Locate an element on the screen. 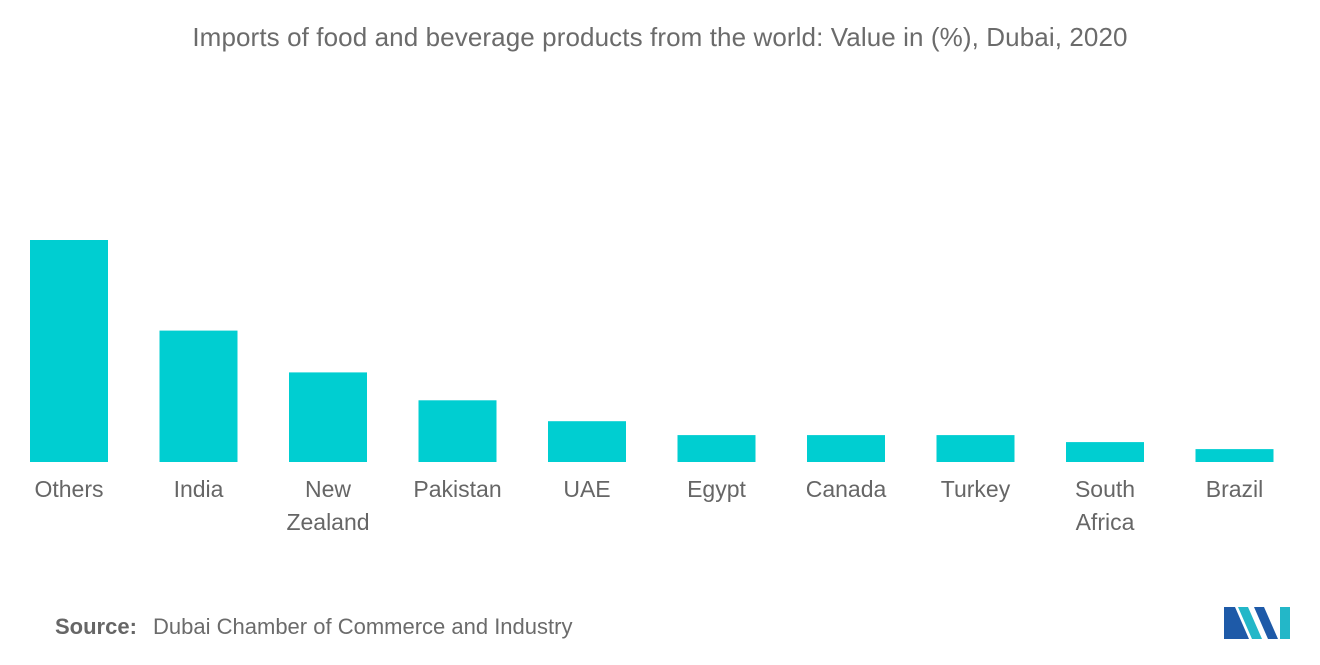  logo-shape-mid is located at coordinates (1250, 623).